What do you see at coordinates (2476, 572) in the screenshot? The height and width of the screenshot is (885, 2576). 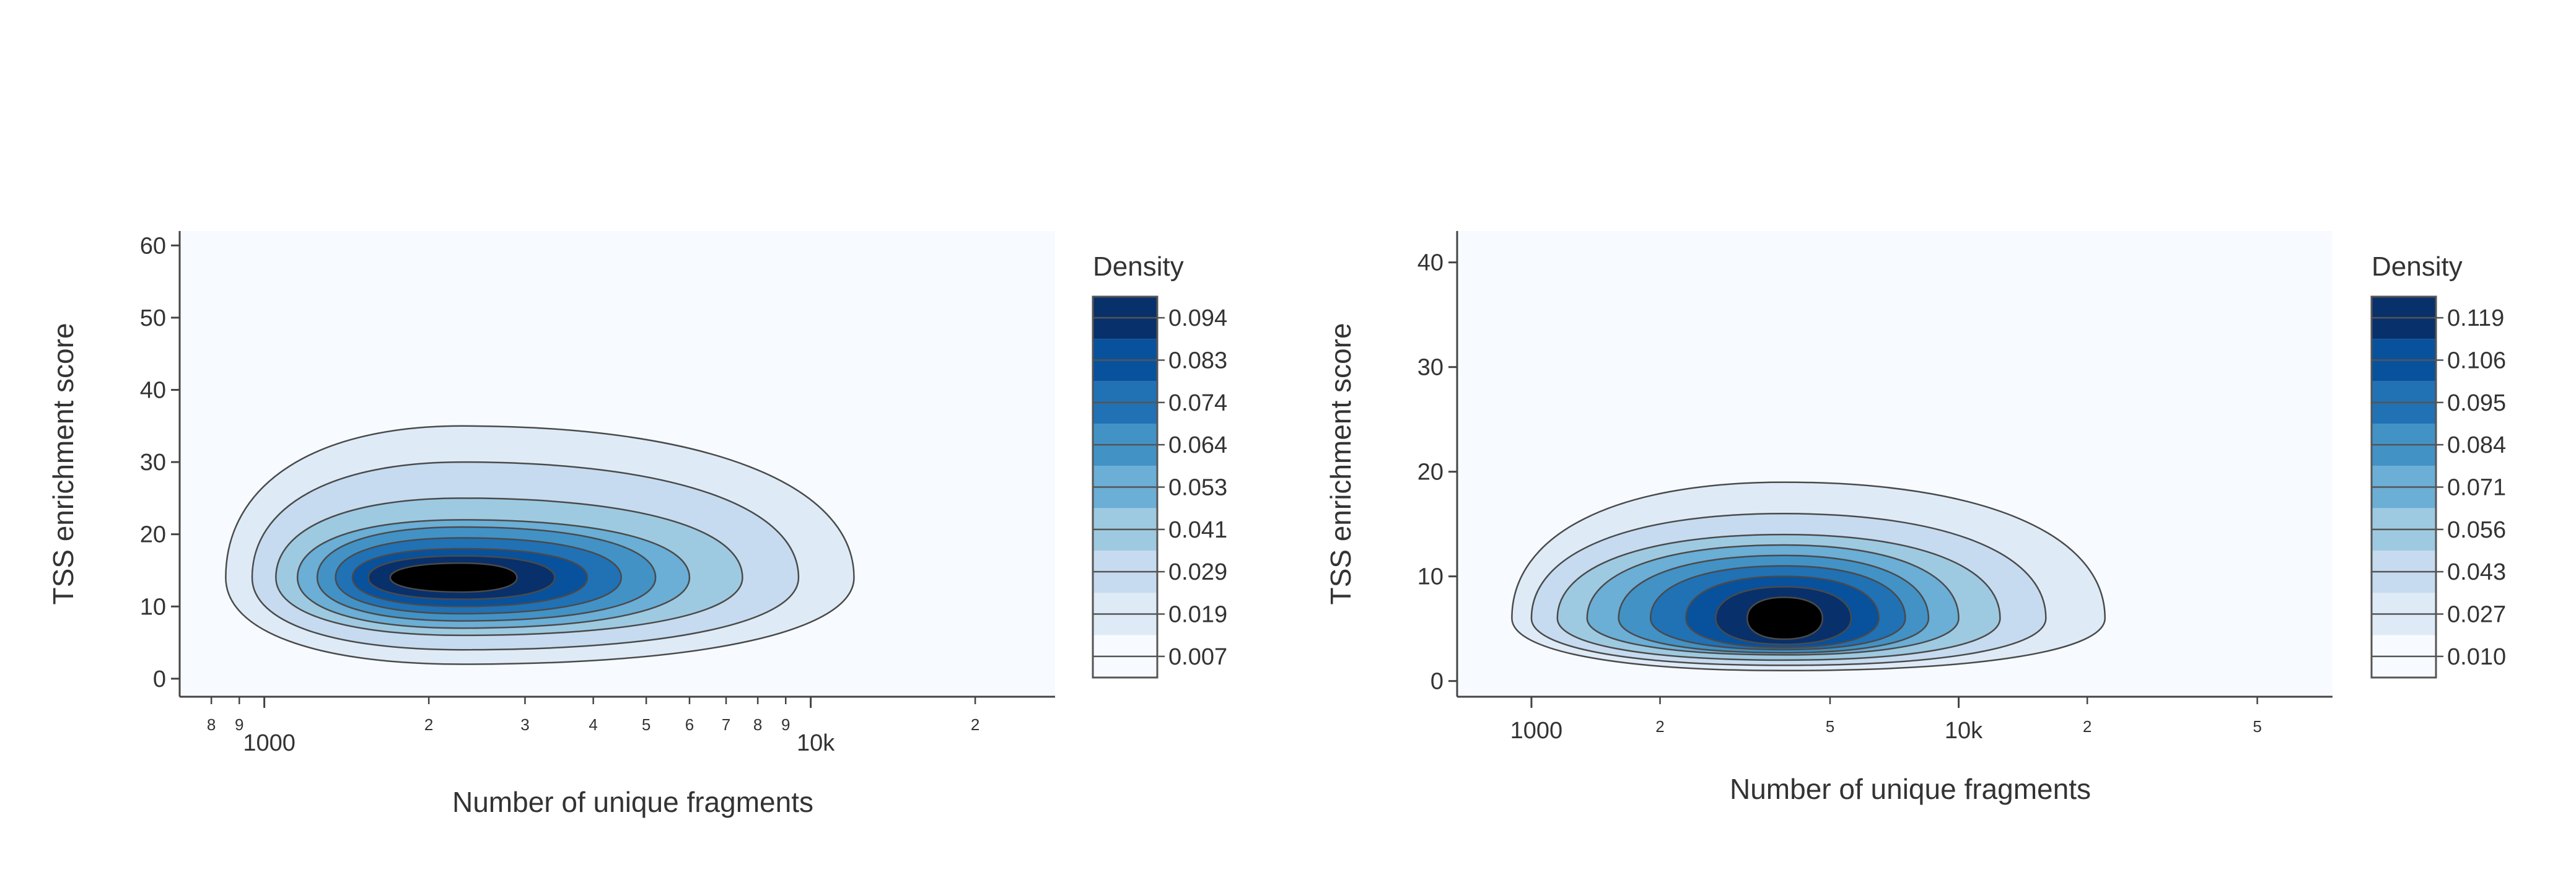 I see `colorbar-tick-label: 0.043` at bounding box center [2476, 572].